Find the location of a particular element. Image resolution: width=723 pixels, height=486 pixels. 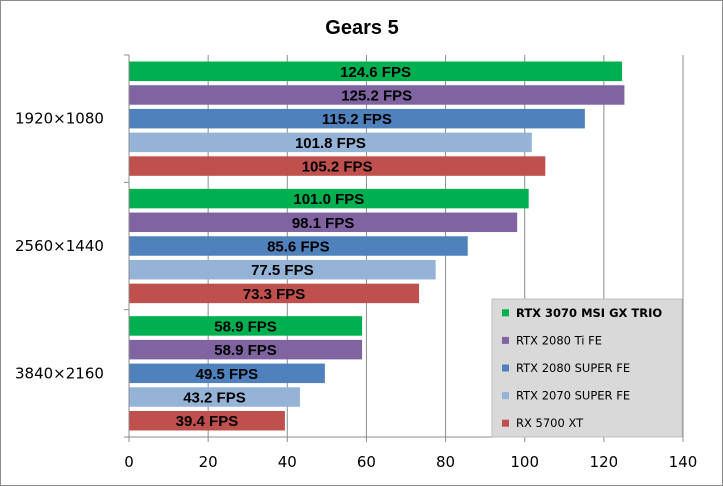

bar-value-label: 105.2 FPS is located at coordinates (337, 167).